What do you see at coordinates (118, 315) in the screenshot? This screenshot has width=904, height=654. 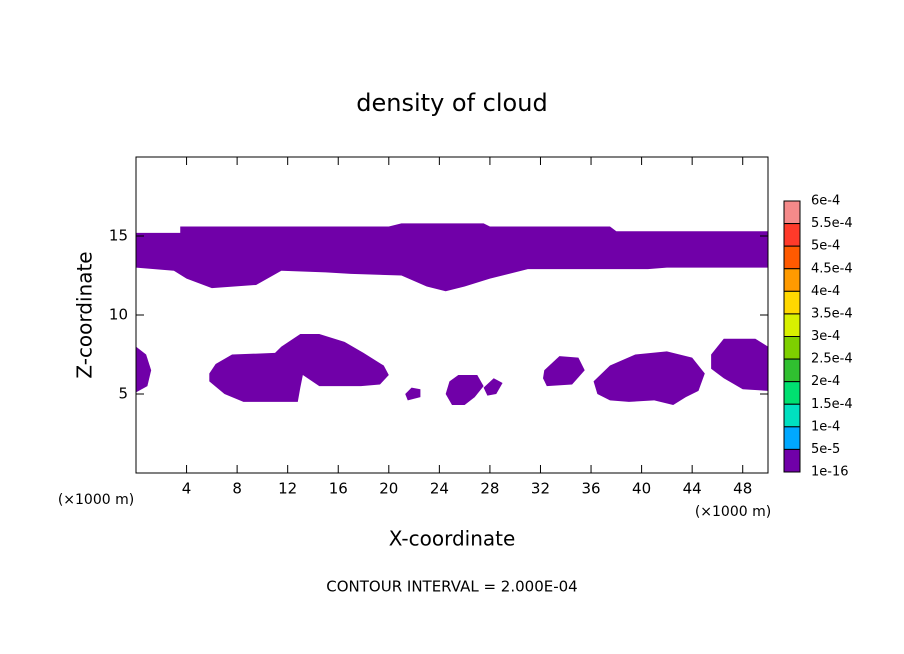 I see `y-tick-label: 10` at bounding box center [118, 315].